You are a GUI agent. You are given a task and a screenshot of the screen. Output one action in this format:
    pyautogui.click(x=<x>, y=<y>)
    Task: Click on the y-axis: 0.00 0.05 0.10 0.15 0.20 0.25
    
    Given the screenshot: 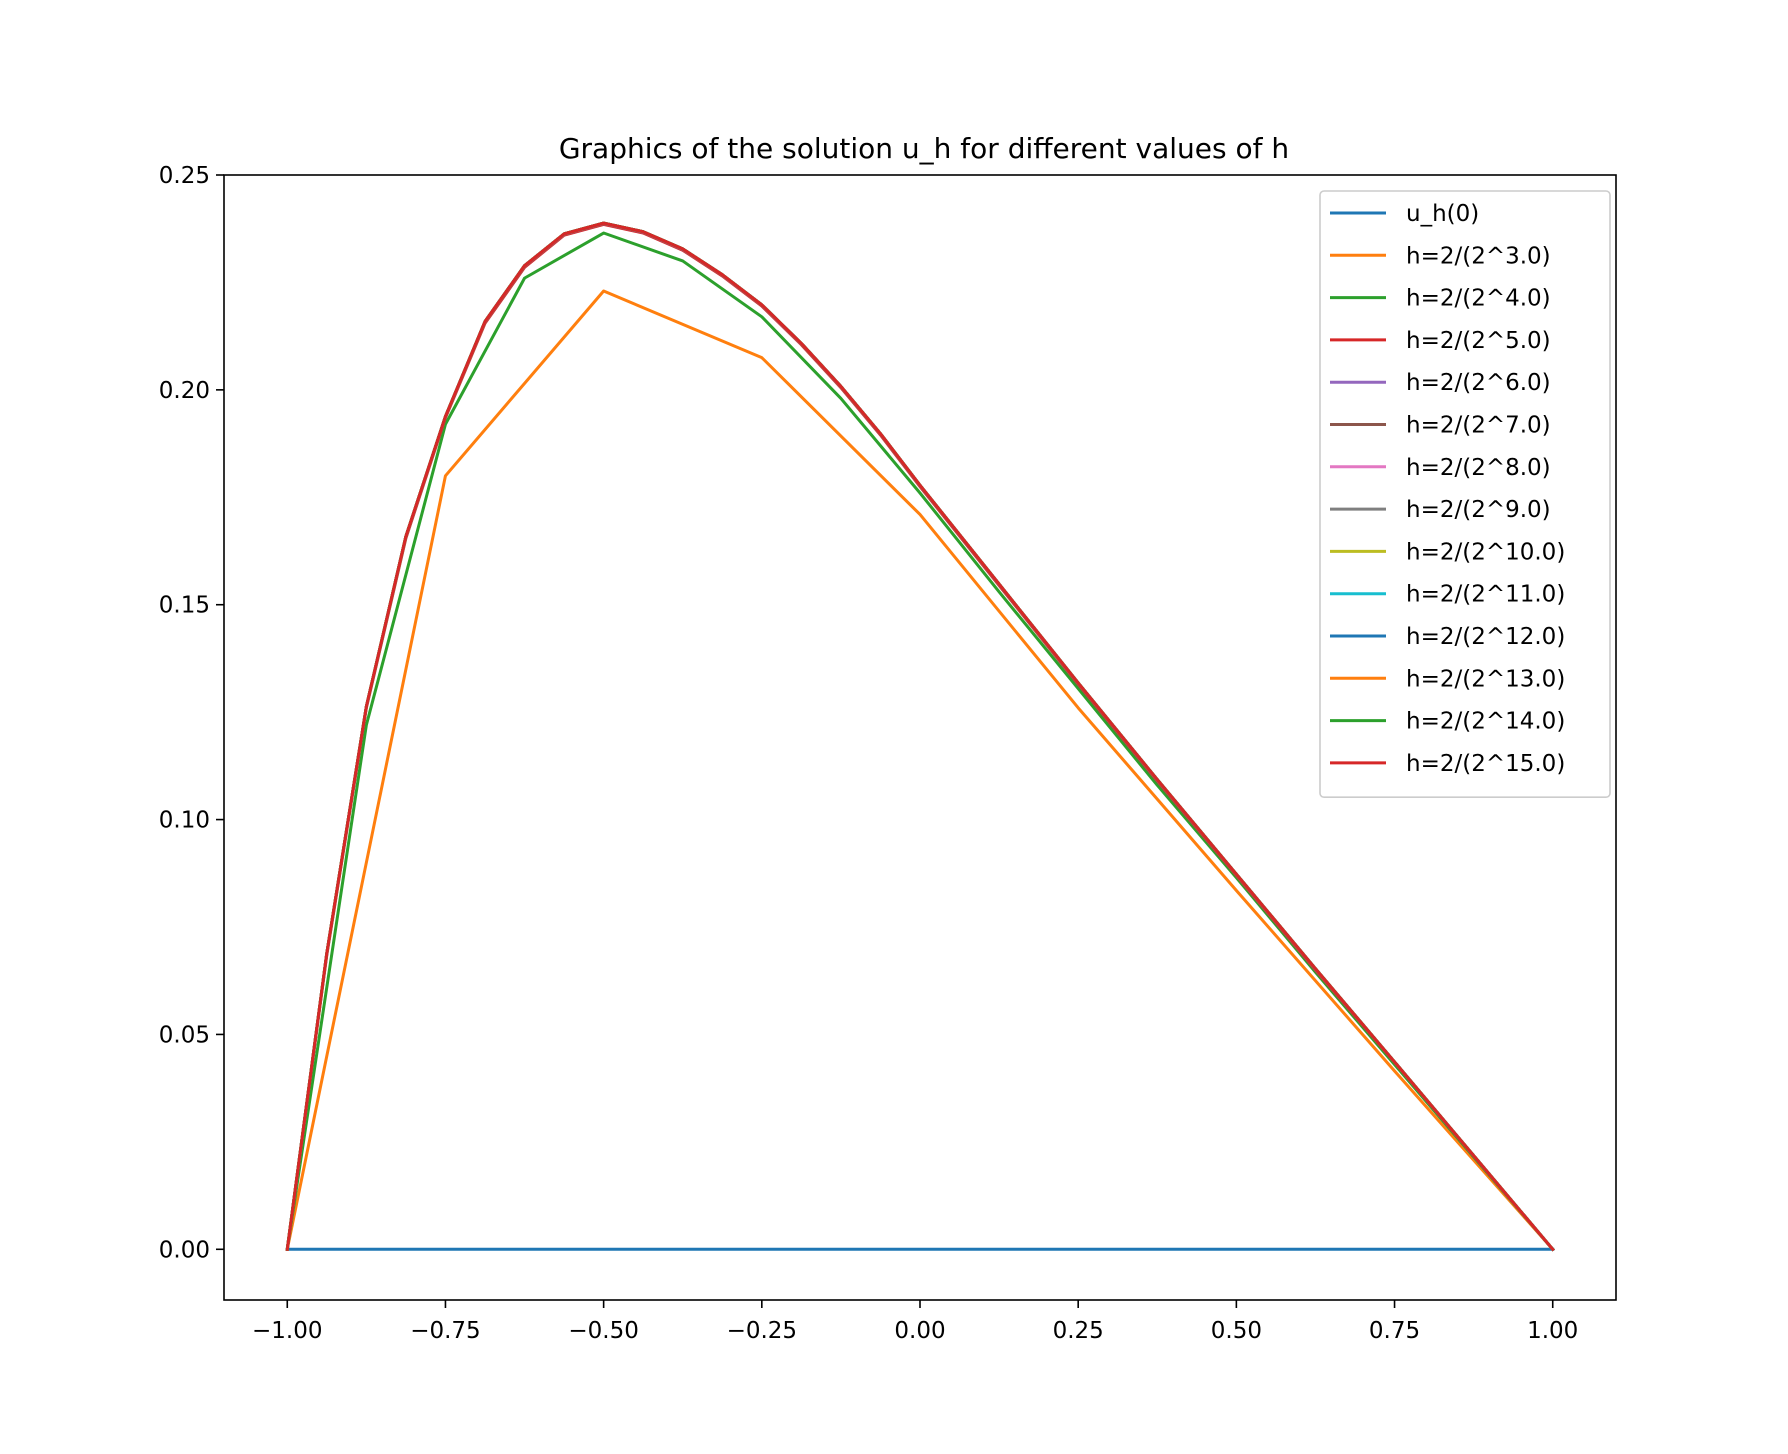 What is the action you would take?
    pyautogui.click(x=191, y=713)
    